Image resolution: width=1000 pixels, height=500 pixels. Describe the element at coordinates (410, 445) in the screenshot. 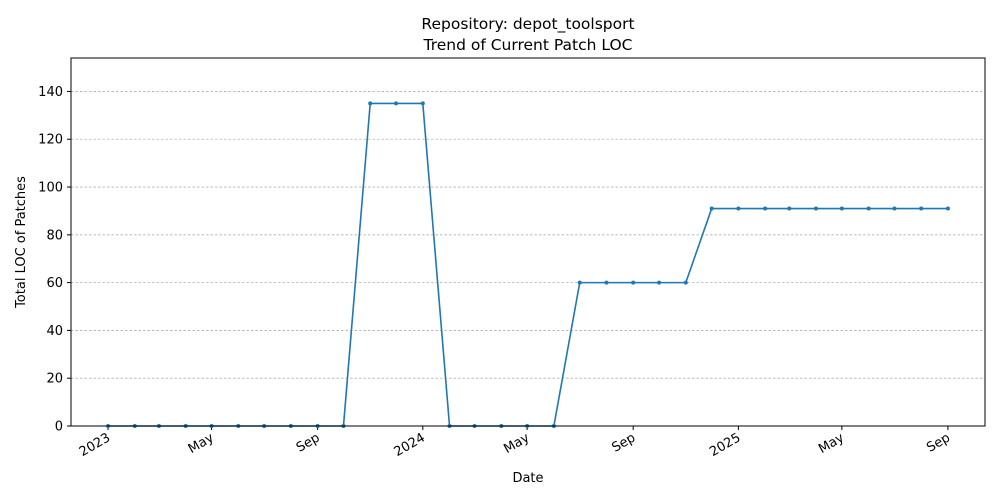

I see `x-tick-label: 2024` at that location.